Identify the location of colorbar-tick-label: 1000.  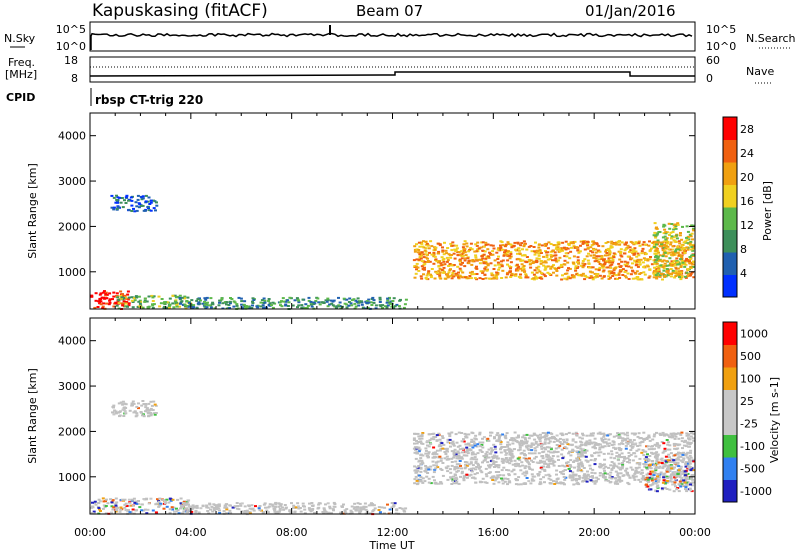
(754, 333).